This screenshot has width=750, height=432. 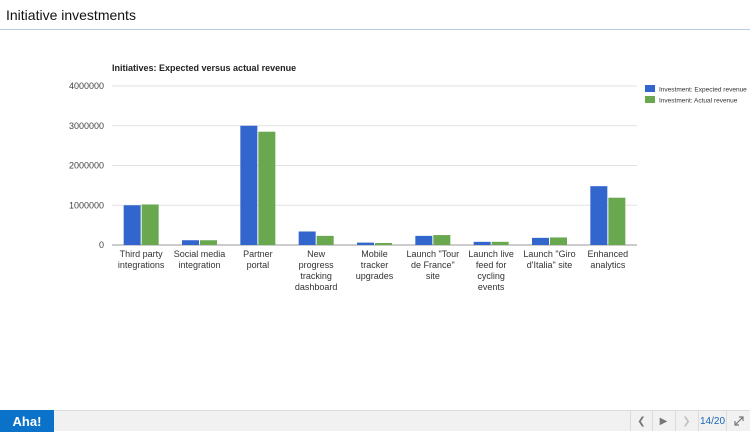 I want to click on y-tick-label: 4000000, so click(x=86, y=86).